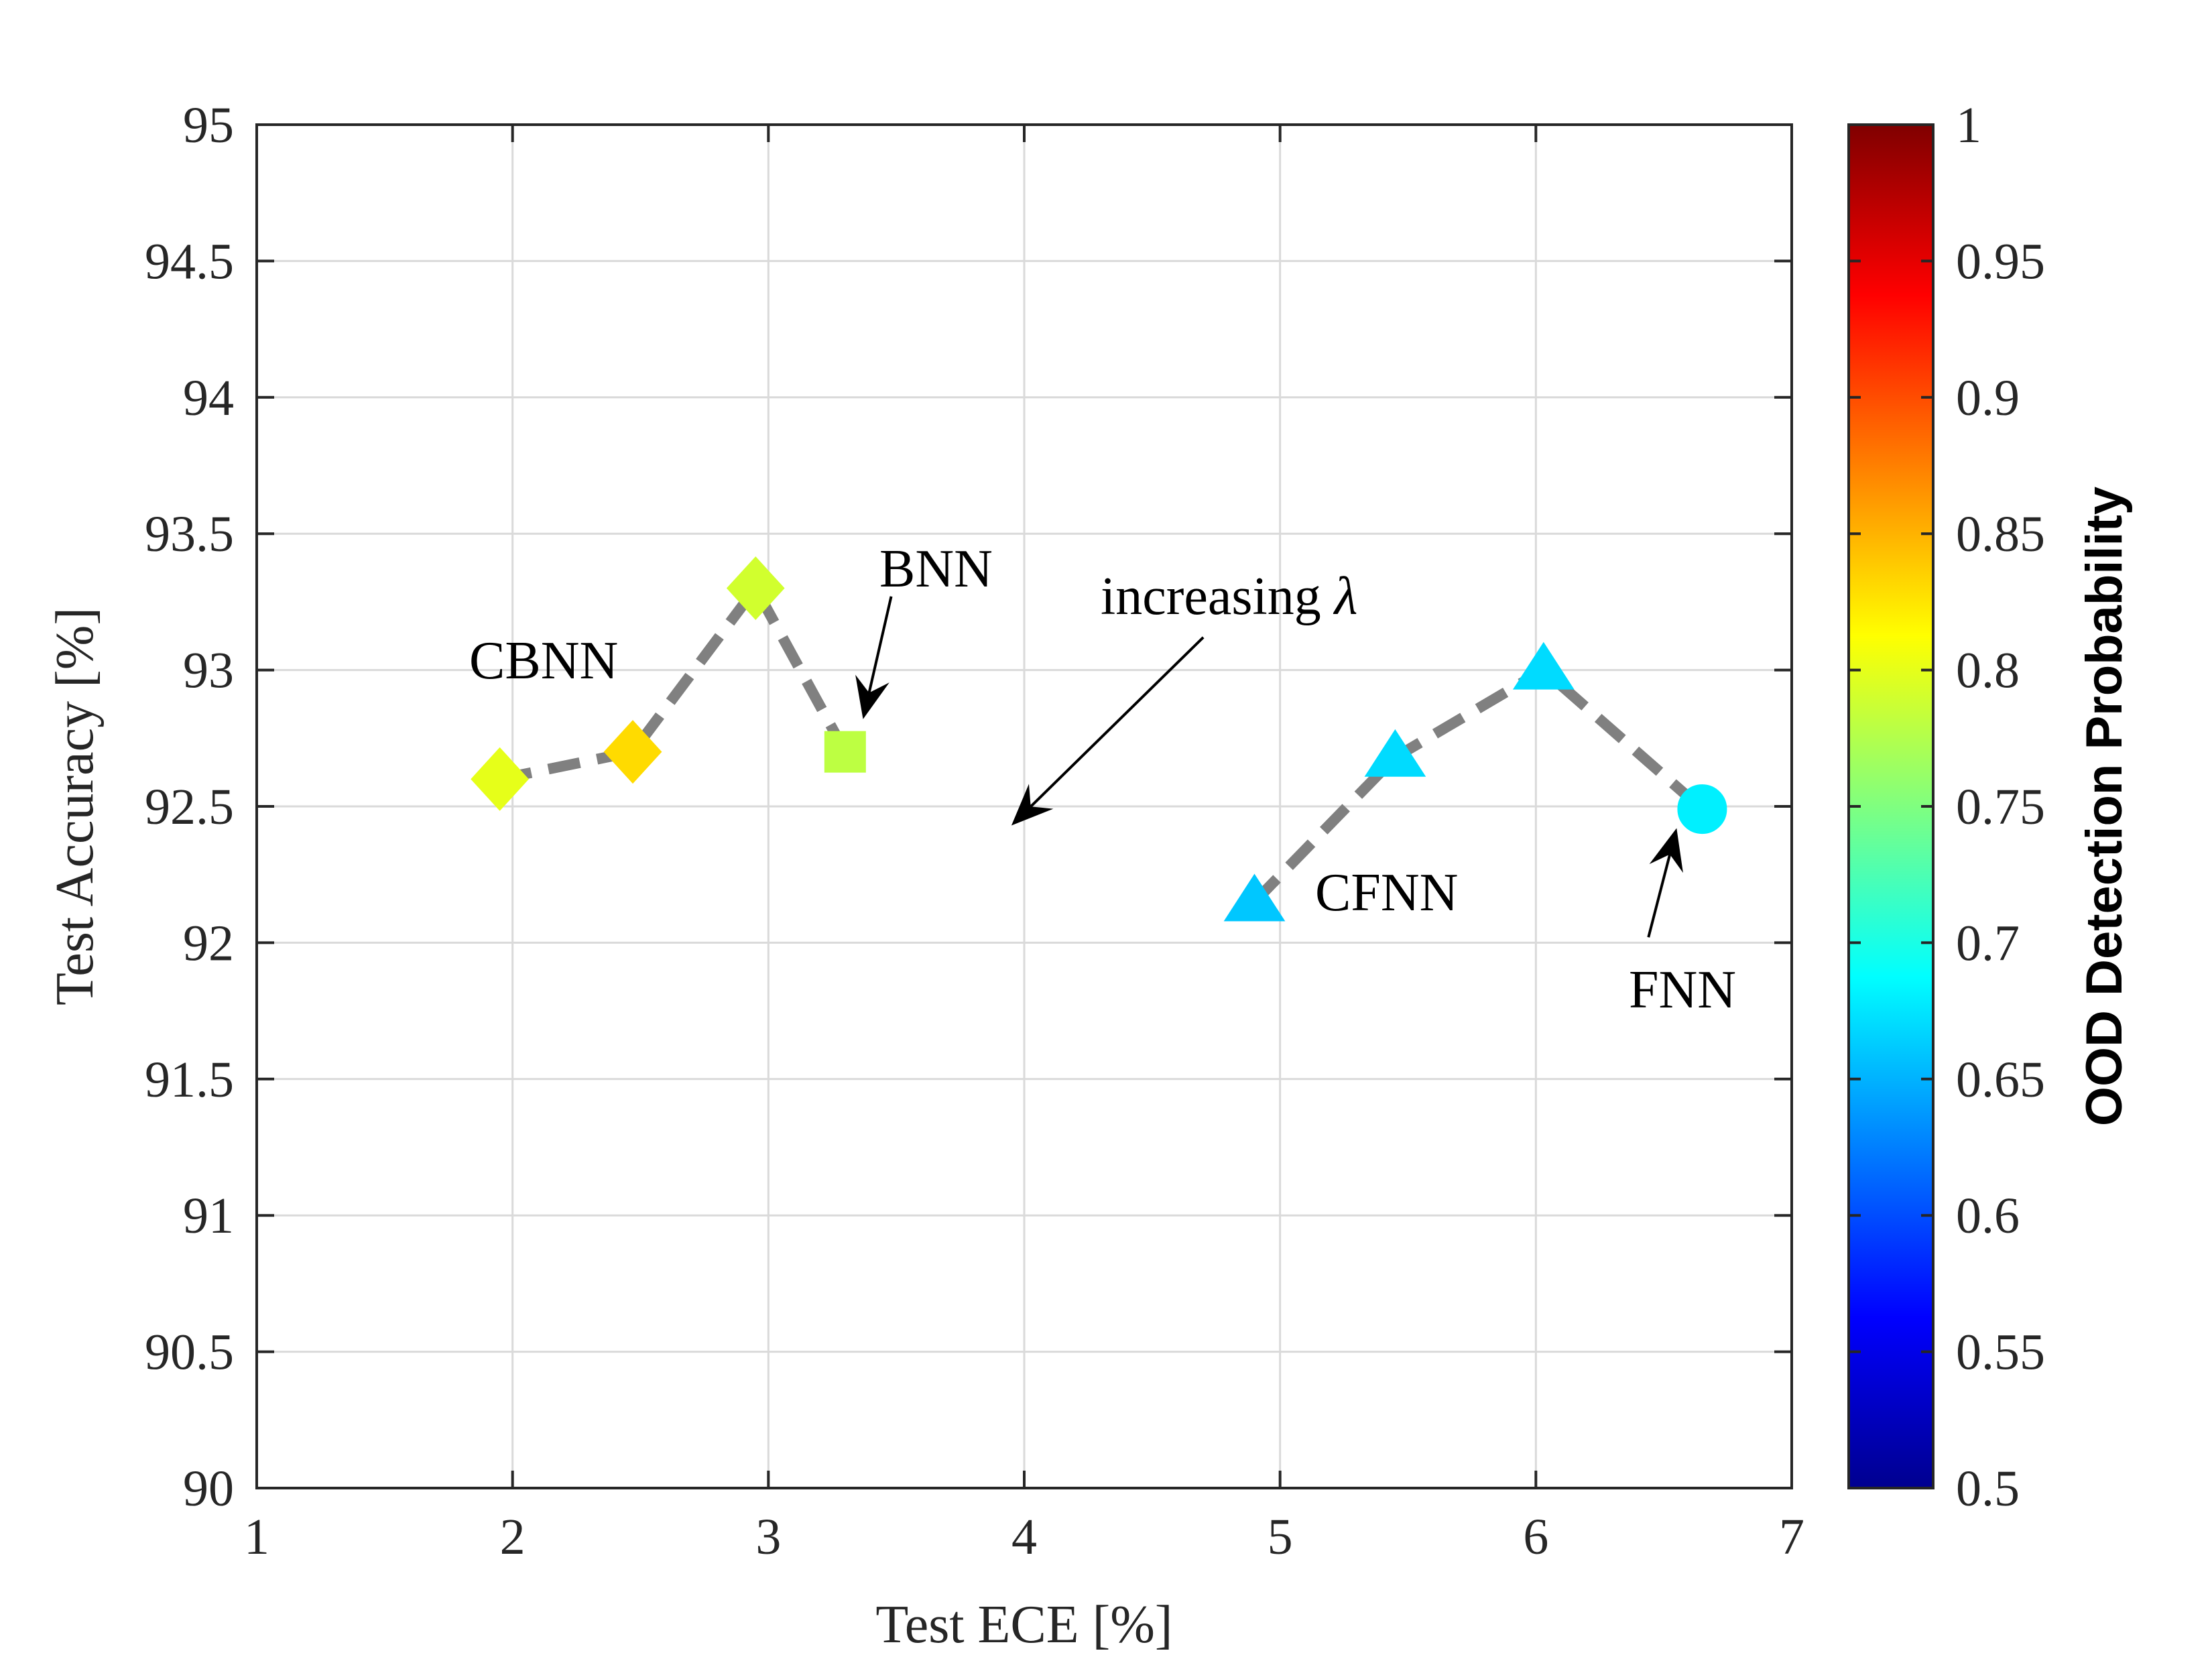 The width and height of the screenshot is (2212, 1659). I want to click on data-markers, so click(1099, 739).